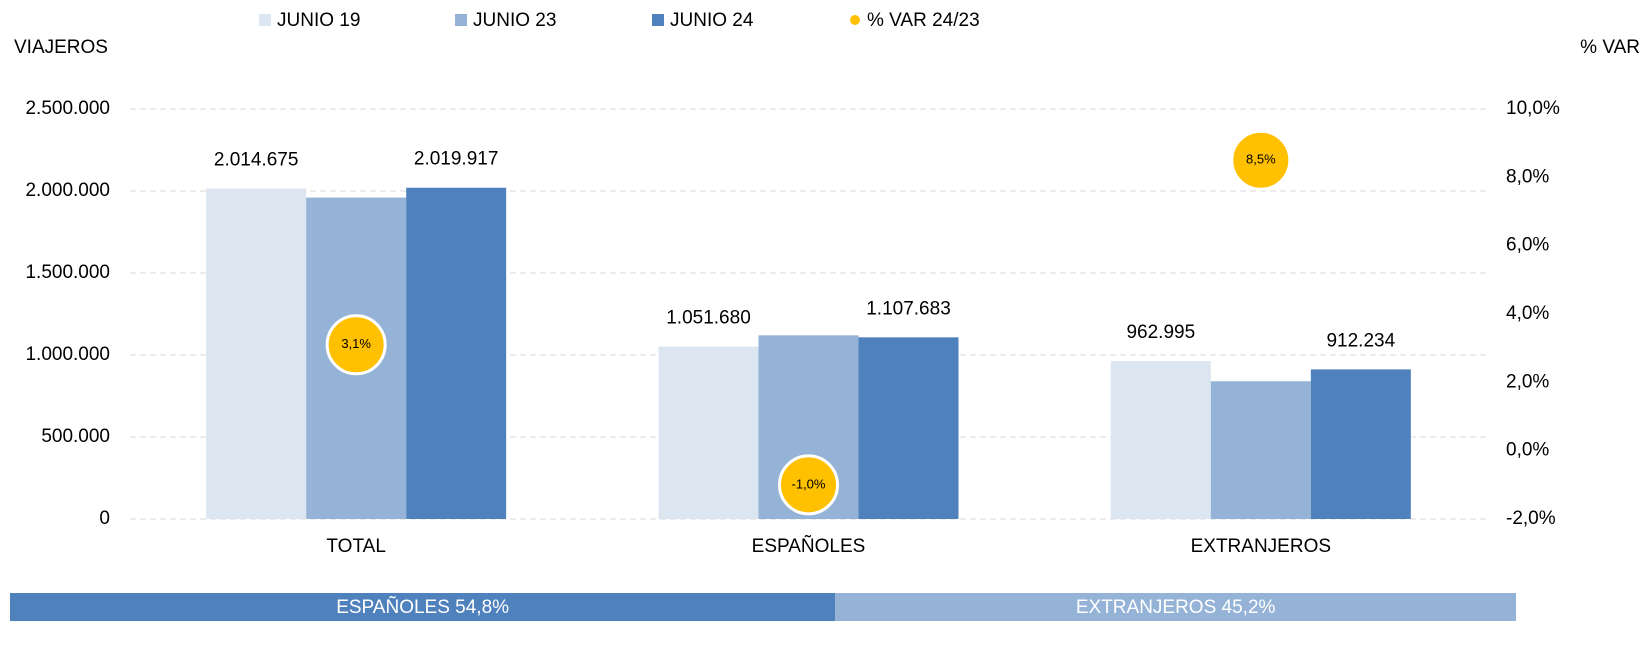 The image size is (1651, 654). Describe the element at coordinates (708, 318) in the screenshot. I see `data-label: 1.051.680` at that location.